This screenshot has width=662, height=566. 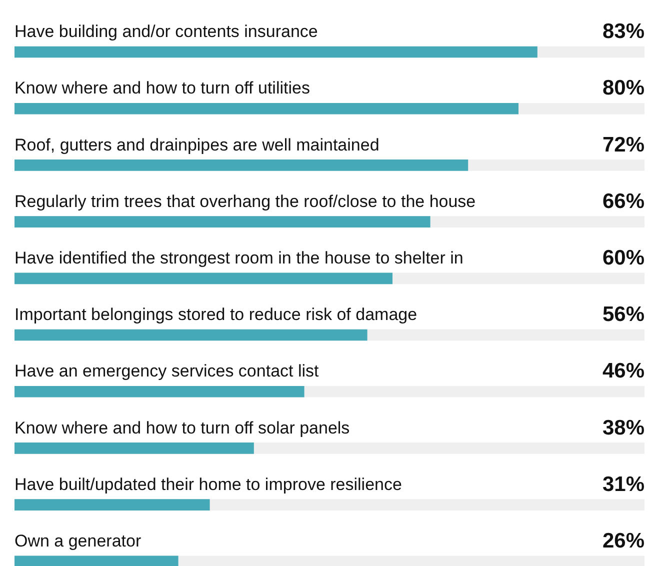 I want to click on y-tick-label: Own a generator, so click(x=78, y=541).